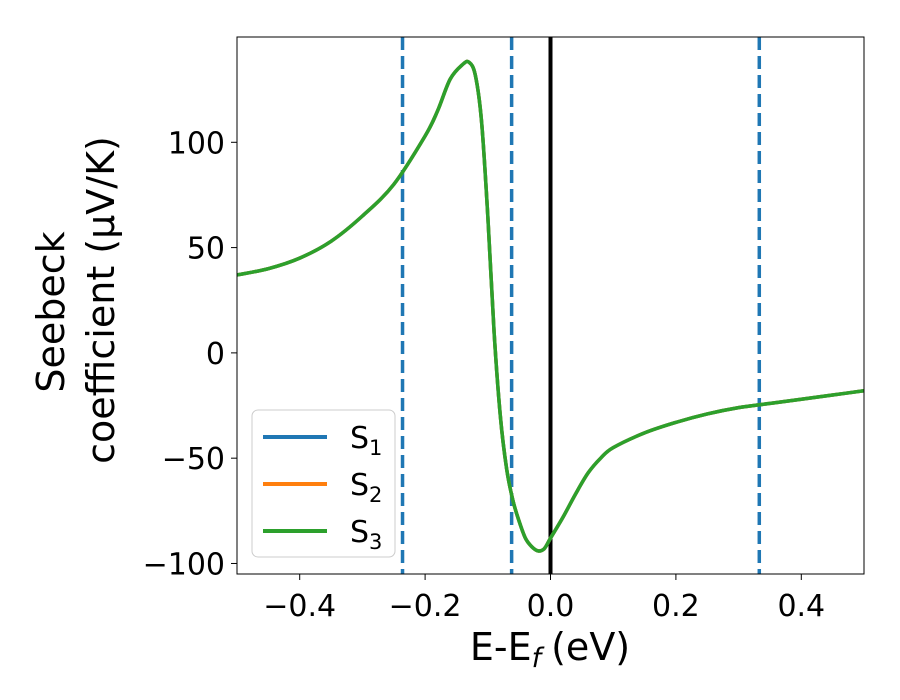 This screenshot has height=700, width=900. What do you see at coordinates (215, 354) in the screenshot?
I see `y-tick-label: 0` at bounding box center [215, 354].